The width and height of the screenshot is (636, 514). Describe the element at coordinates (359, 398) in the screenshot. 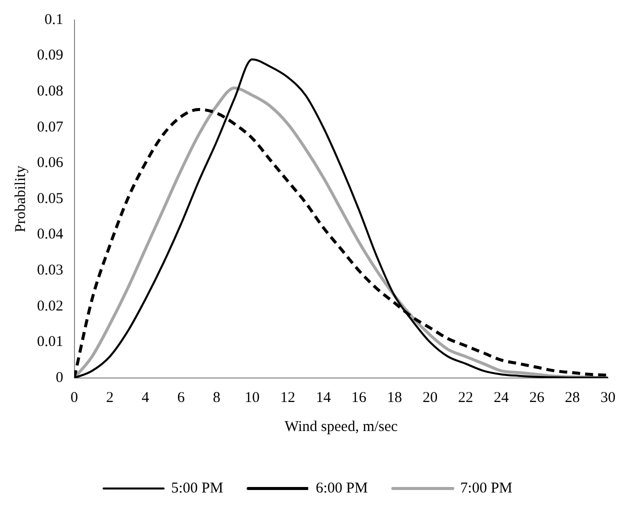

I see `x-tick-label: 16` at that location.